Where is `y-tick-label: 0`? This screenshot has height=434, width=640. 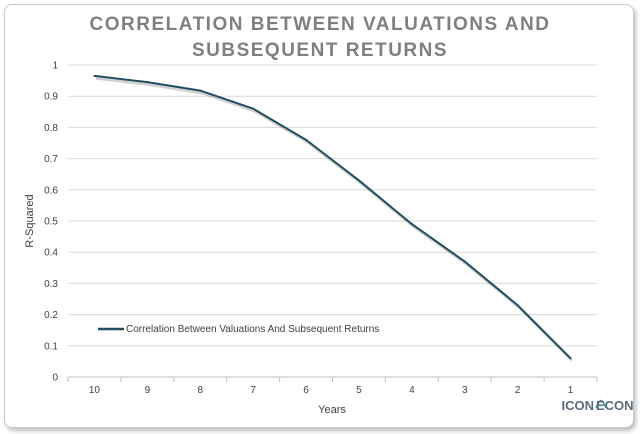 y-tick-label: 0 is located at coordinates (55, 378).